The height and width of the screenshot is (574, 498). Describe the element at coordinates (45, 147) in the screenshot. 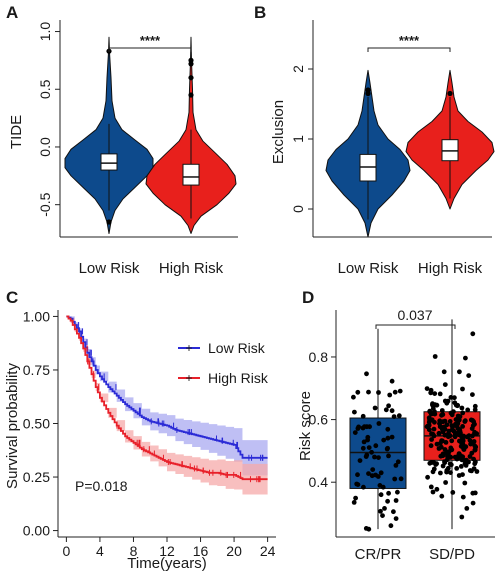

I see `panel-a-ytick-label: 0.0` at that location.